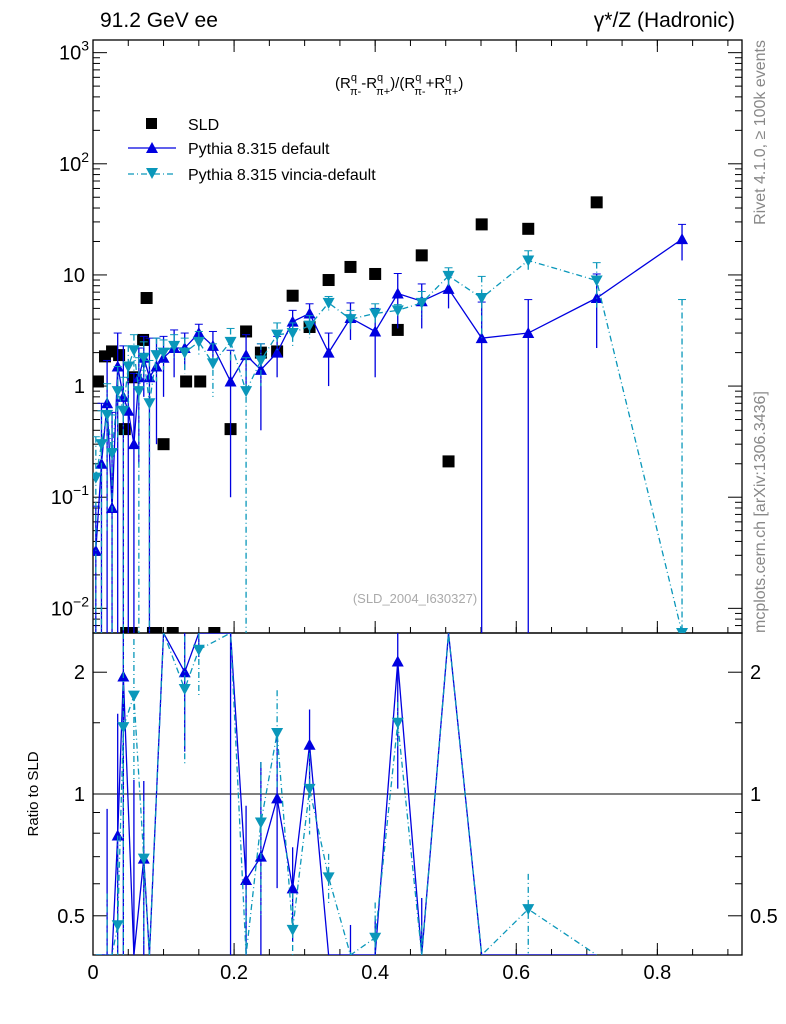  Describe the element at coordinates (234, 973) in the screenshot. I see `x-tick-label: 0.2` at that location.